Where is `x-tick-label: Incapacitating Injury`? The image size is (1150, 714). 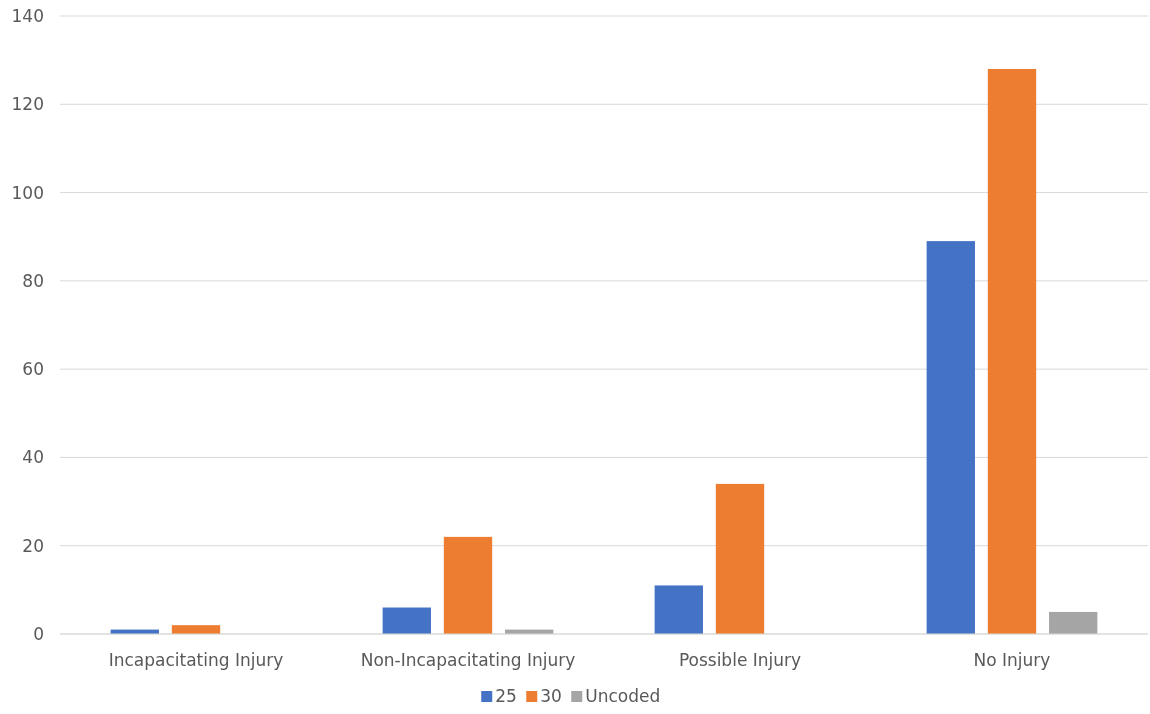
x-tick-label: Incapacitating Injury is located at coordinates (196, 660).